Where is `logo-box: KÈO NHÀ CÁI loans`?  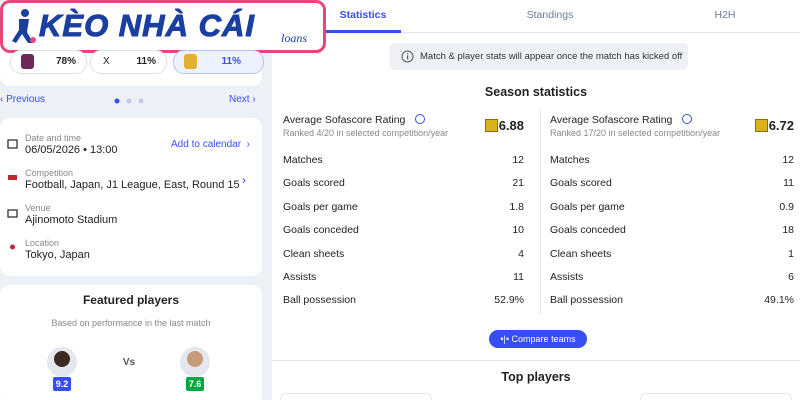
logo-box: KÈO NHÀ CÁI loans is located at coordinates (163, 26).